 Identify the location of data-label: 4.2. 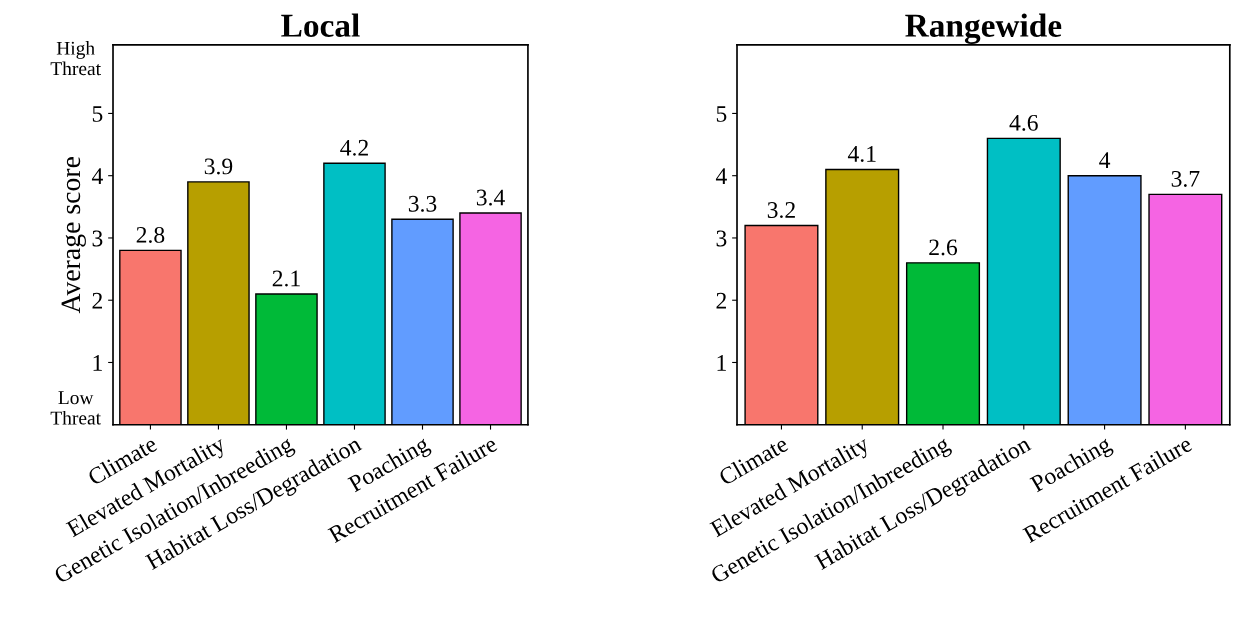
(354, 147).